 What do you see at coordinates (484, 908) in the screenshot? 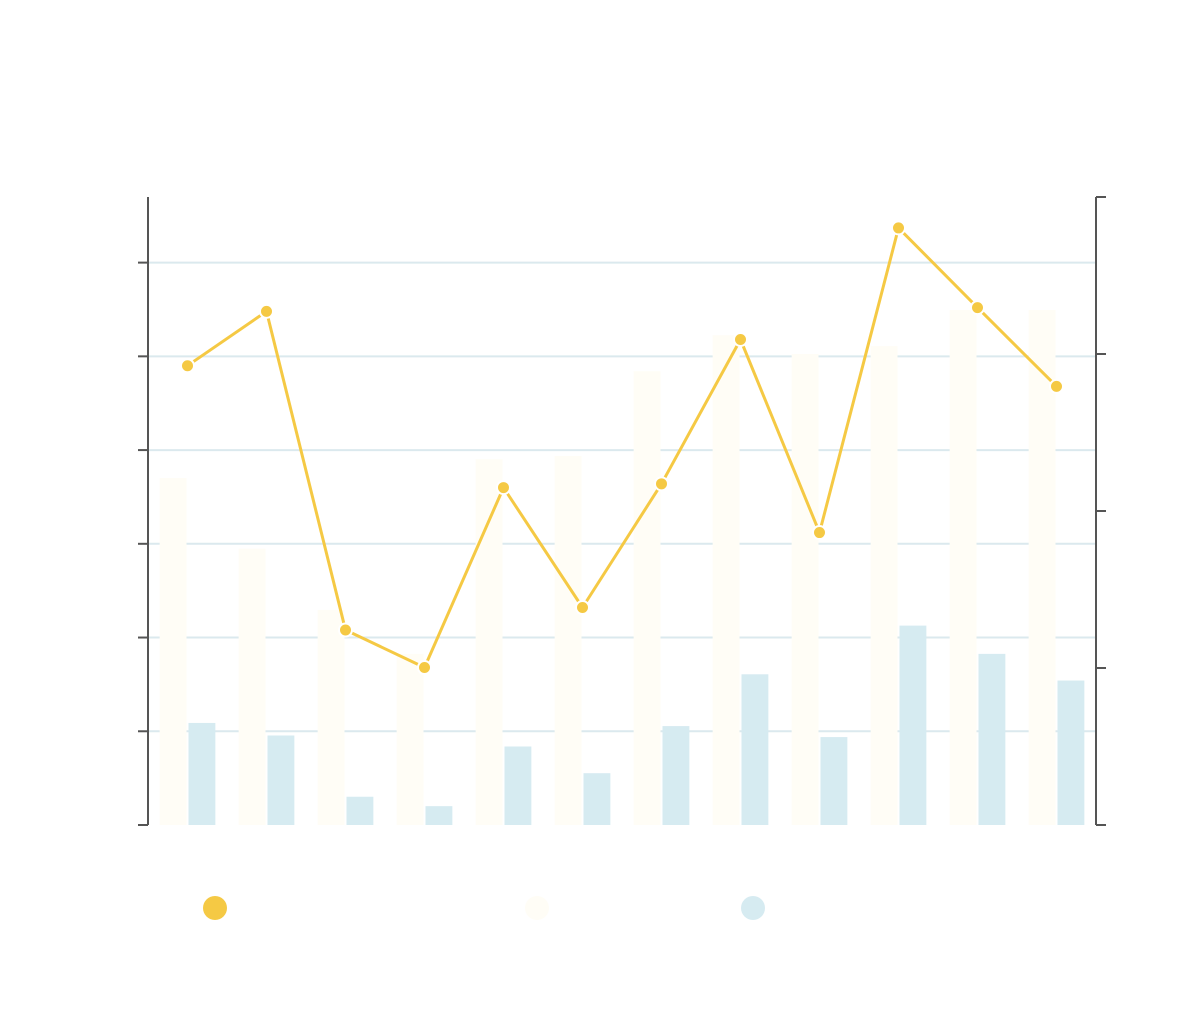
I see `legend` at bounding box center [484, 908].